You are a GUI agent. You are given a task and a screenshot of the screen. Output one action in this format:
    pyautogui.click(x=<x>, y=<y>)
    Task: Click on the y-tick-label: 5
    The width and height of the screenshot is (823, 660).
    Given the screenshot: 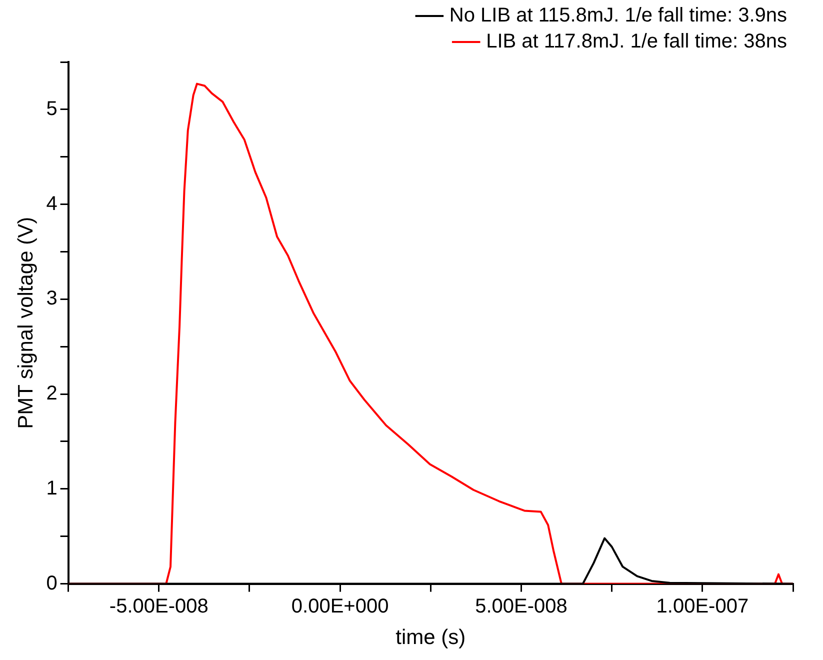 What is the action you would take?
    pyautogui.click(x=52, y=109)
    